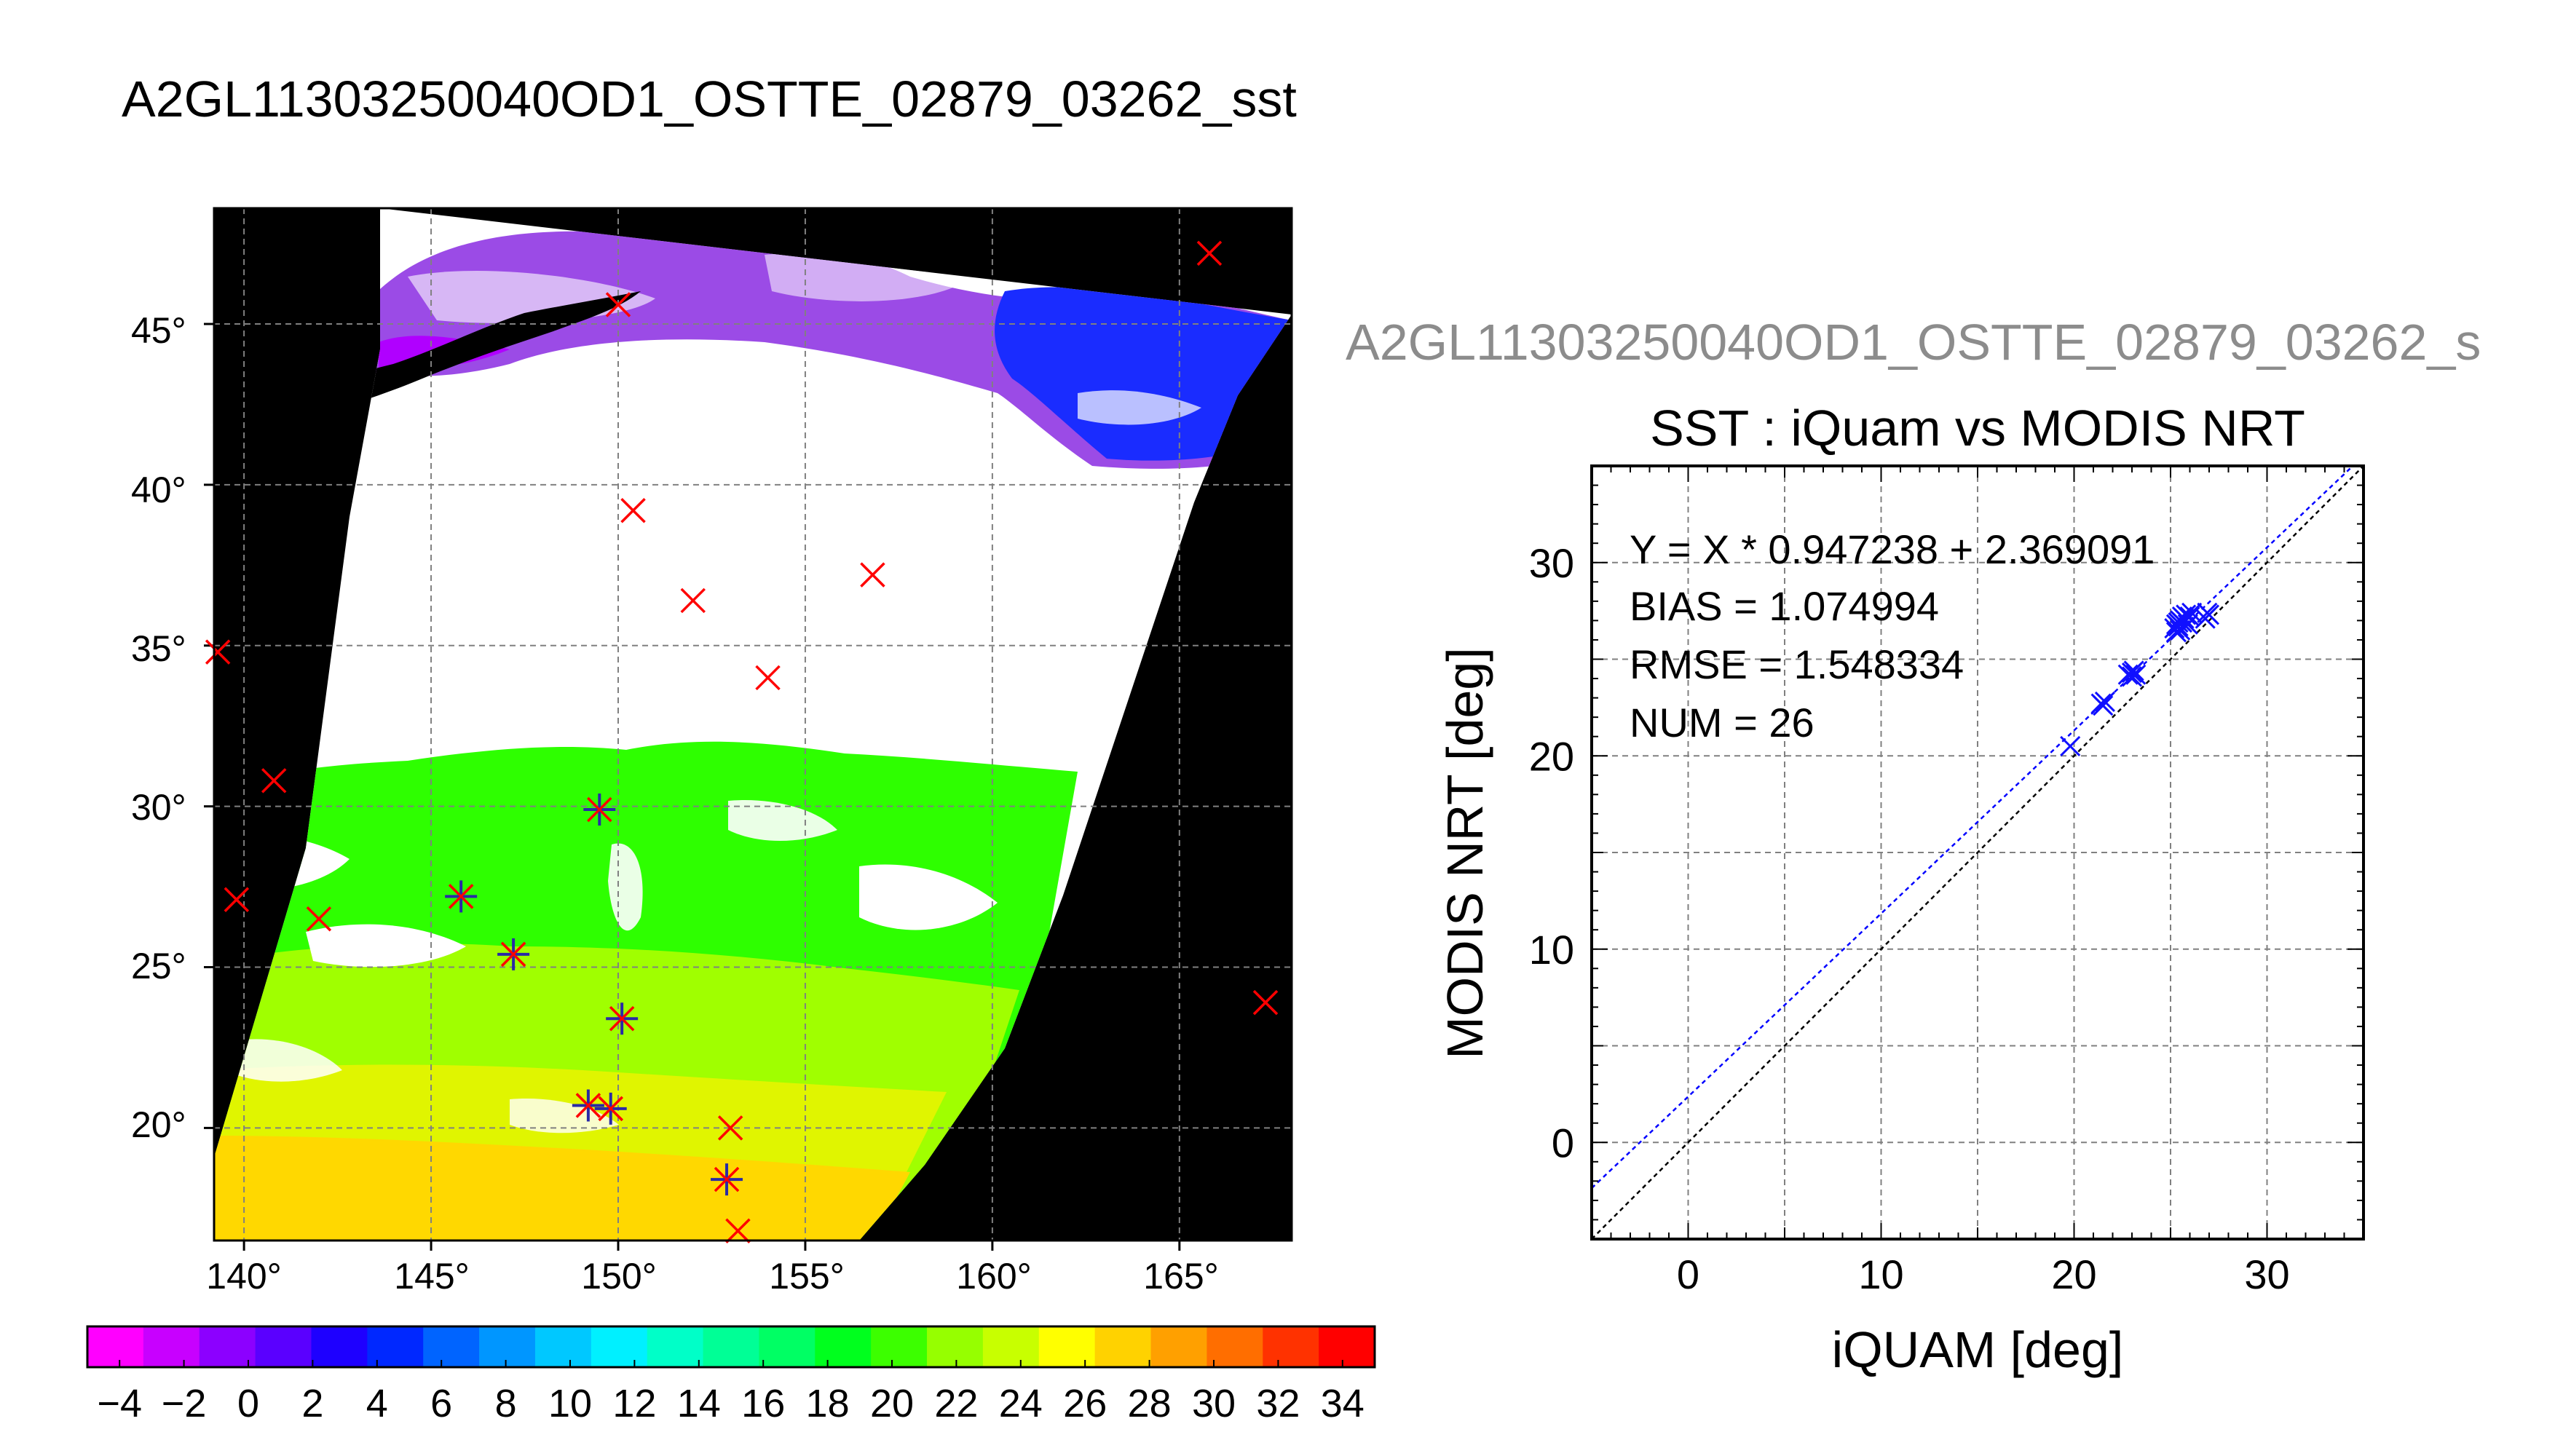 The height and width of the screenshot is (1456, 2555). Describe the element at coordinates (634, 1403) in the screenshot. I see `colorbar-tick-label: 12` at that location.